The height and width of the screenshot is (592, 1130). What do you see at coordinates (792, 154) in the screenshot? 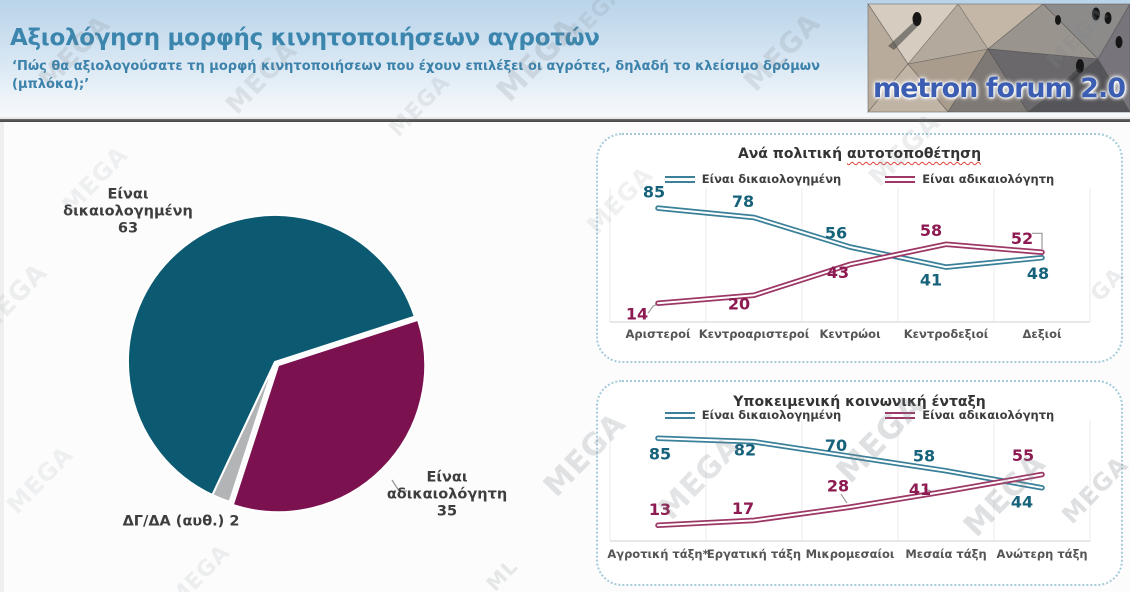
I see `chart-title-text: Ανά πολιτική` at bounding box center [792, 154].